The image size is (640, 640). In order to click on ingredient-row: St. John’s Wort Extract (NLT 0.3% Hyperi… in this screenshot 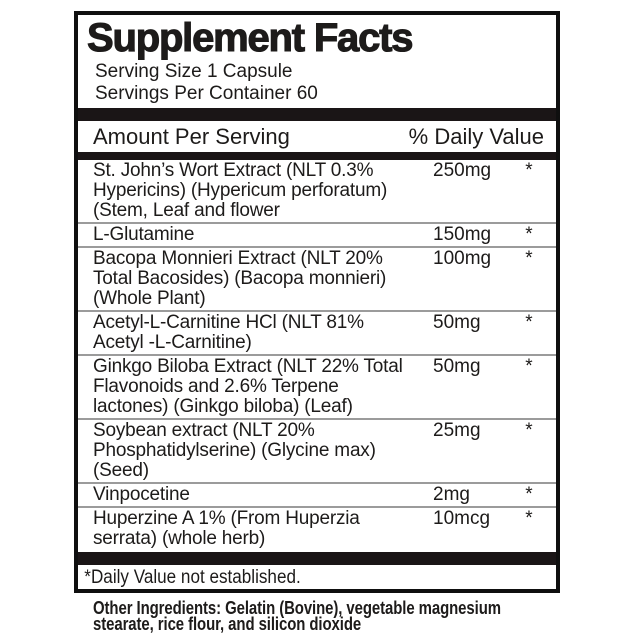, I will do `click(317, 191)`.